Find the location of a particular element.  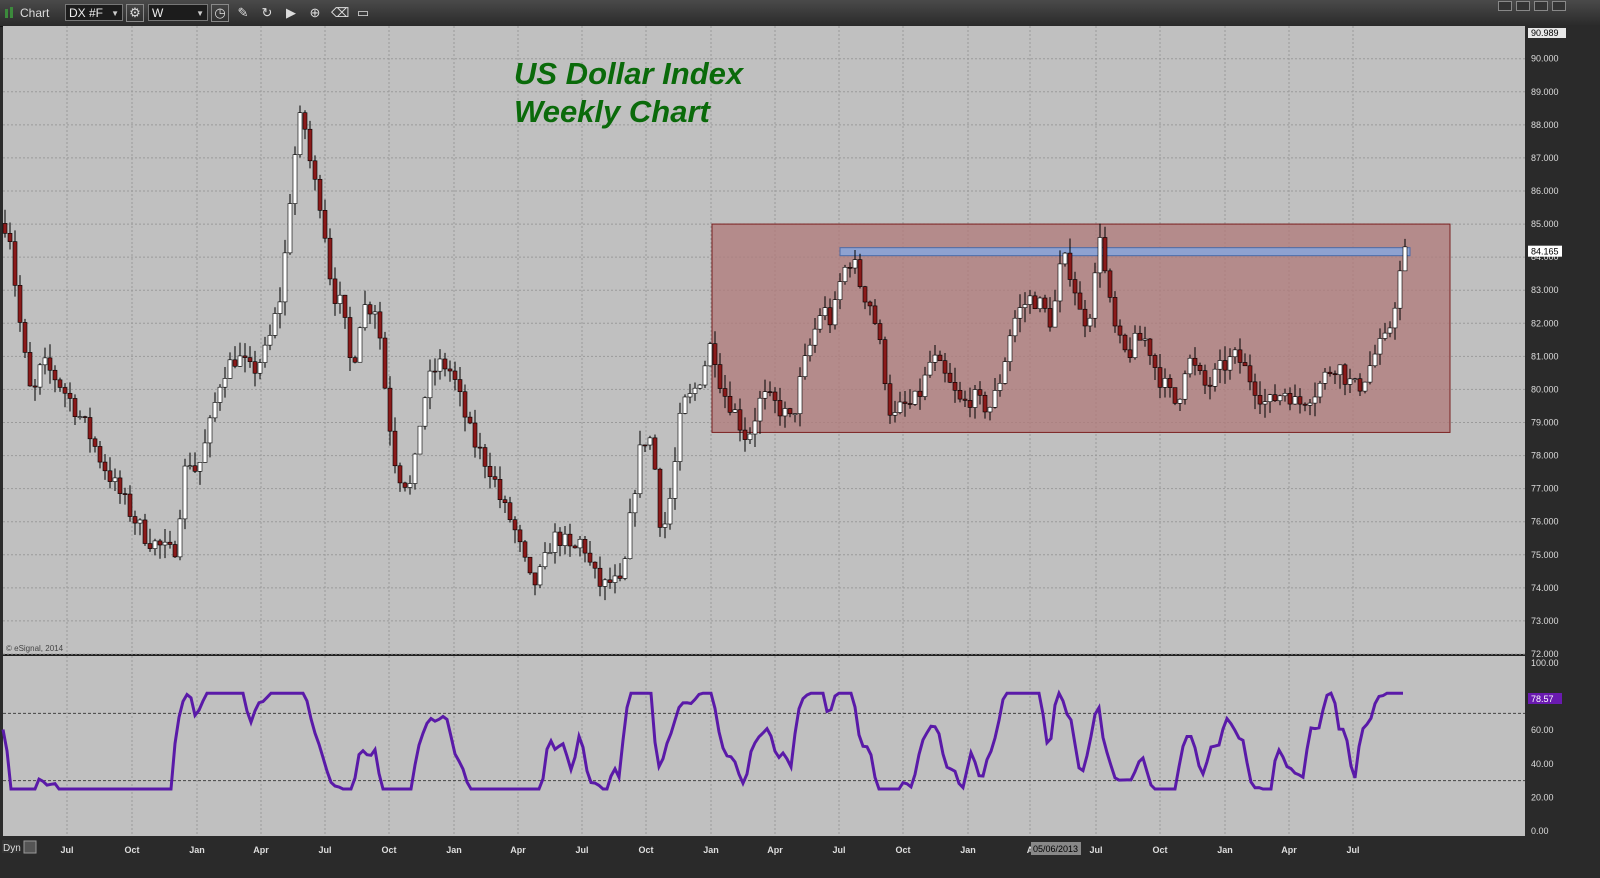

price-tick-label: 73.000 is located at coordinates (1545, 621).